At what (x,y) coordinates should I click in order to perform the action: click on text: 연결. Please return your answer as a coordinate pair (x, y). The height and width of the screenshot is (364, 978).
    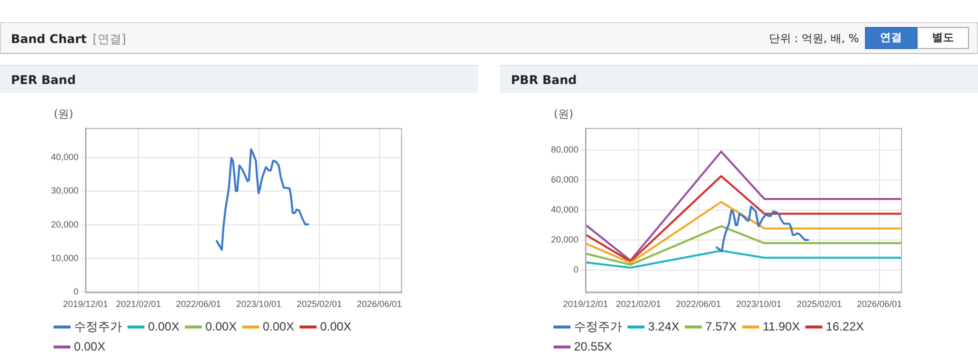
    Looking at the image, I should click on (891, 38).